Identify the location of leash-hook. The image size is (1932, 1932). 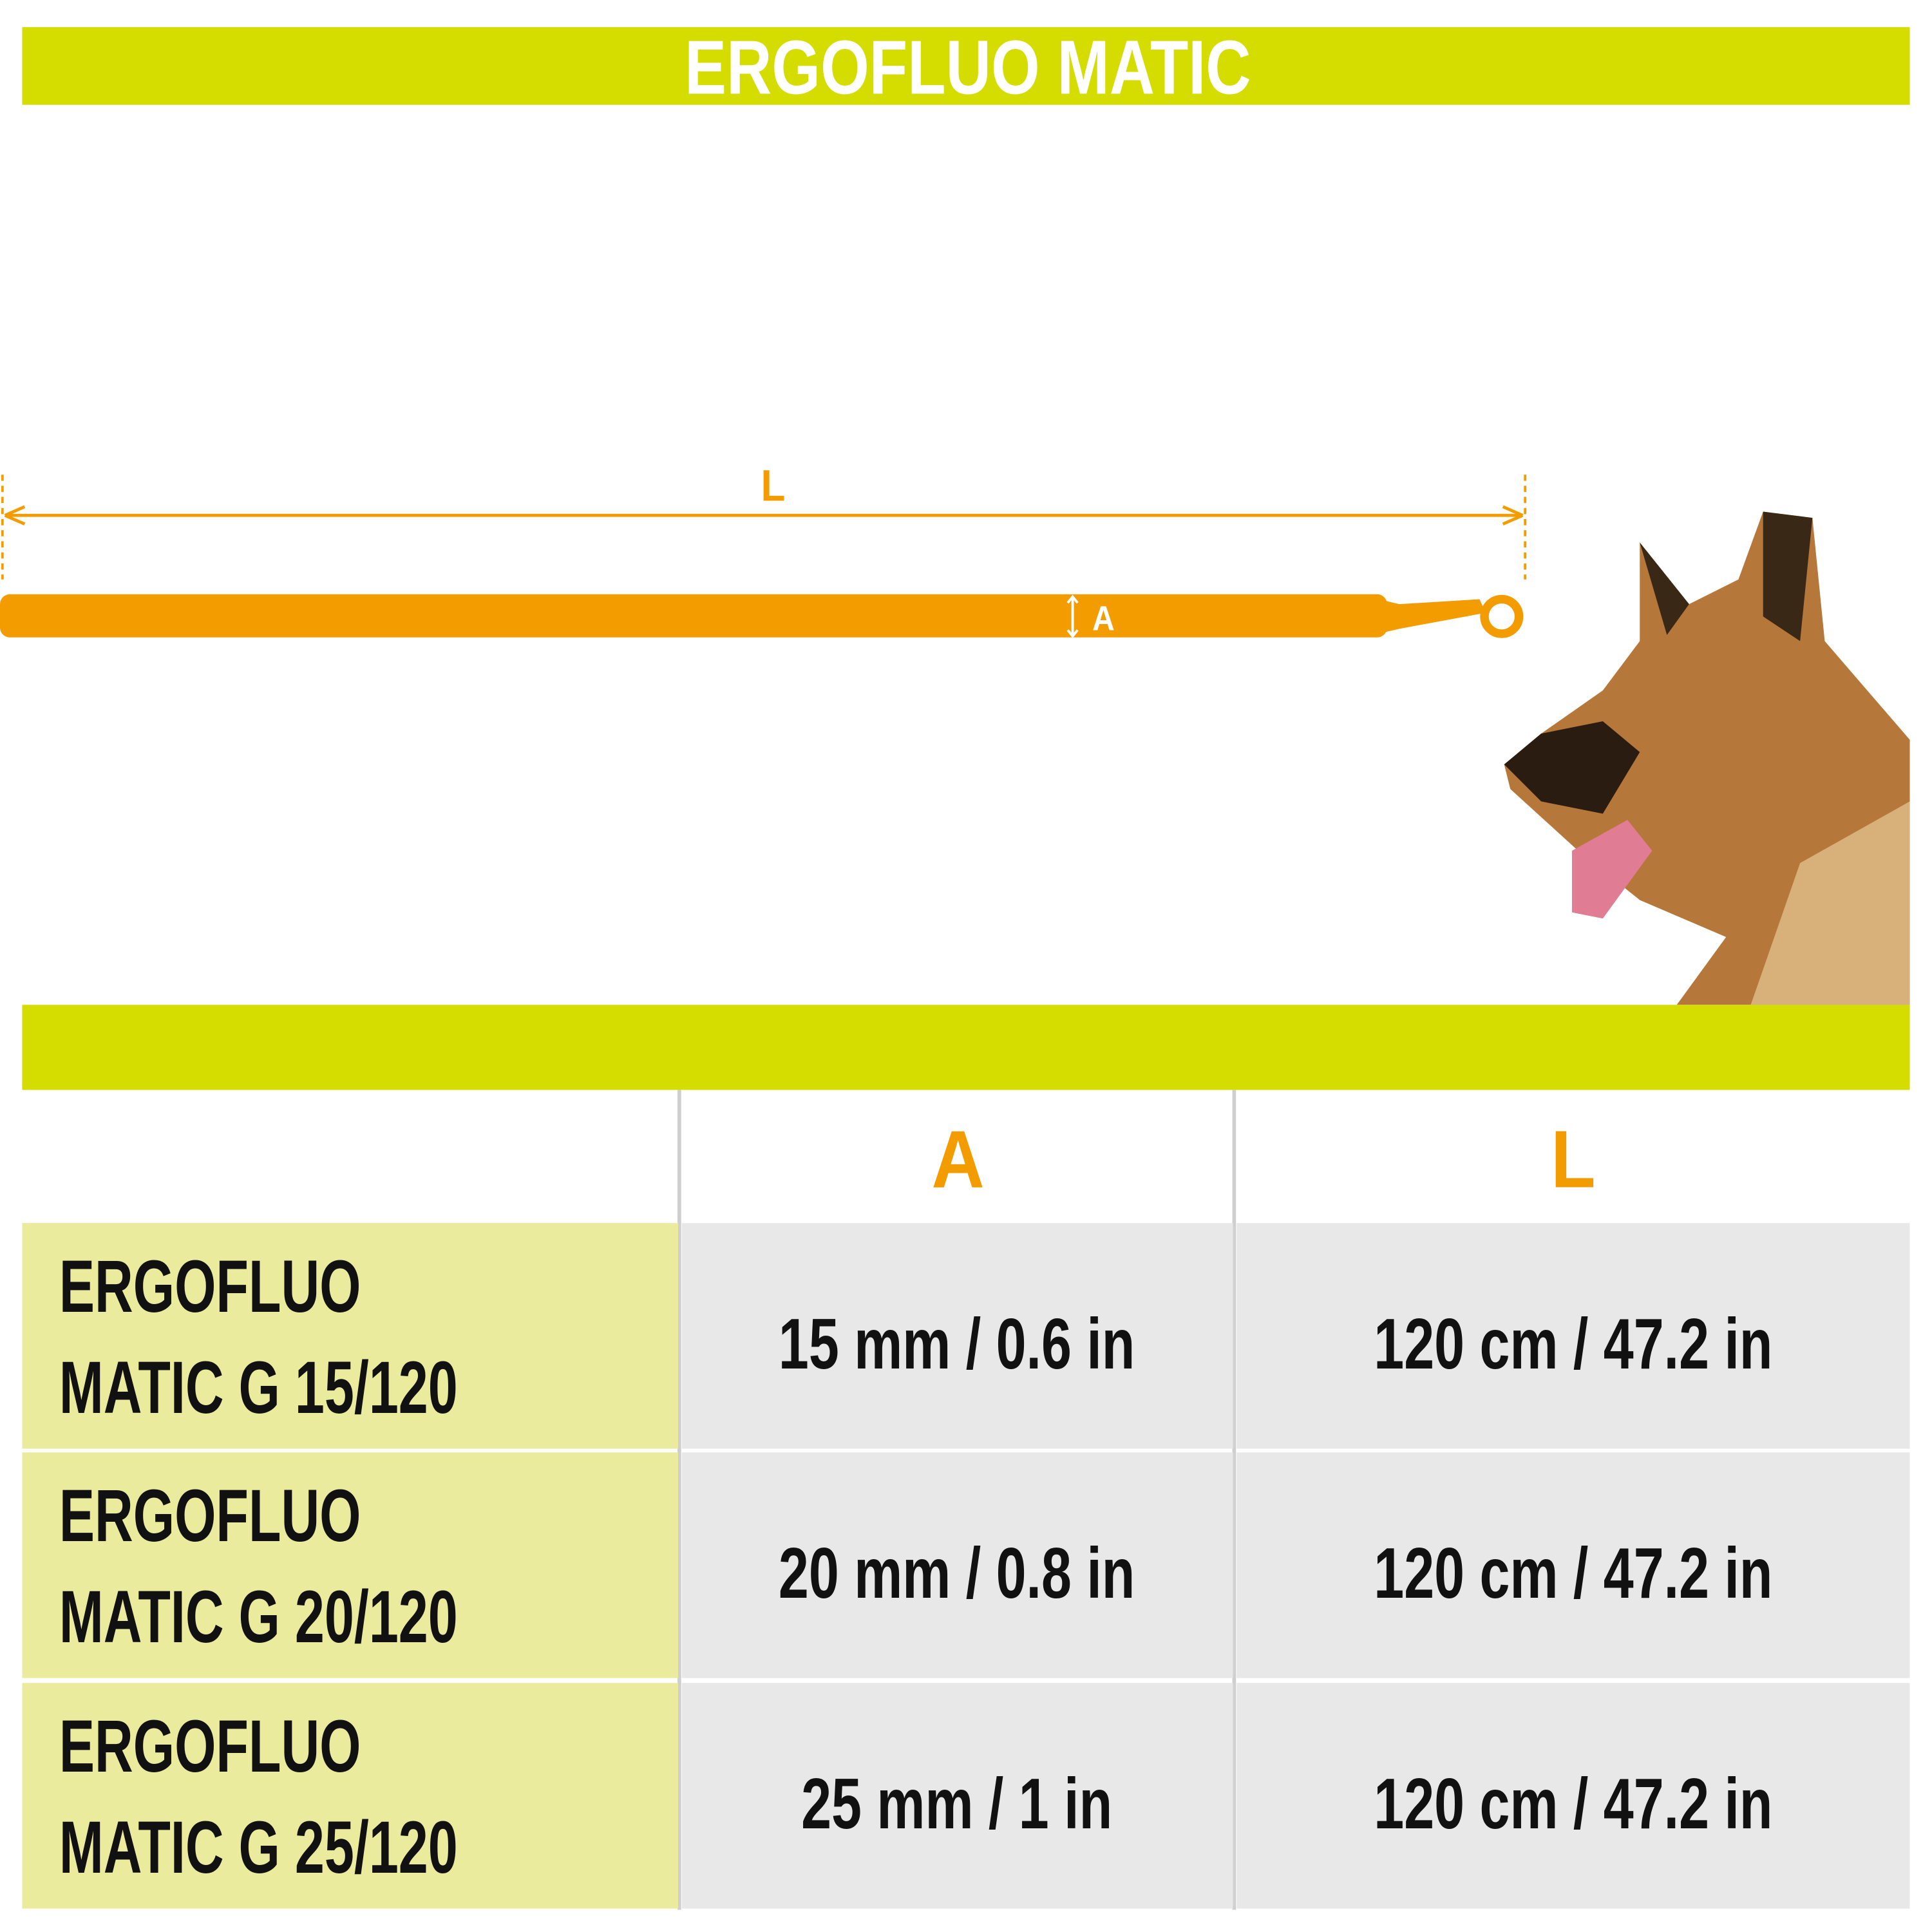
(1432, 617).